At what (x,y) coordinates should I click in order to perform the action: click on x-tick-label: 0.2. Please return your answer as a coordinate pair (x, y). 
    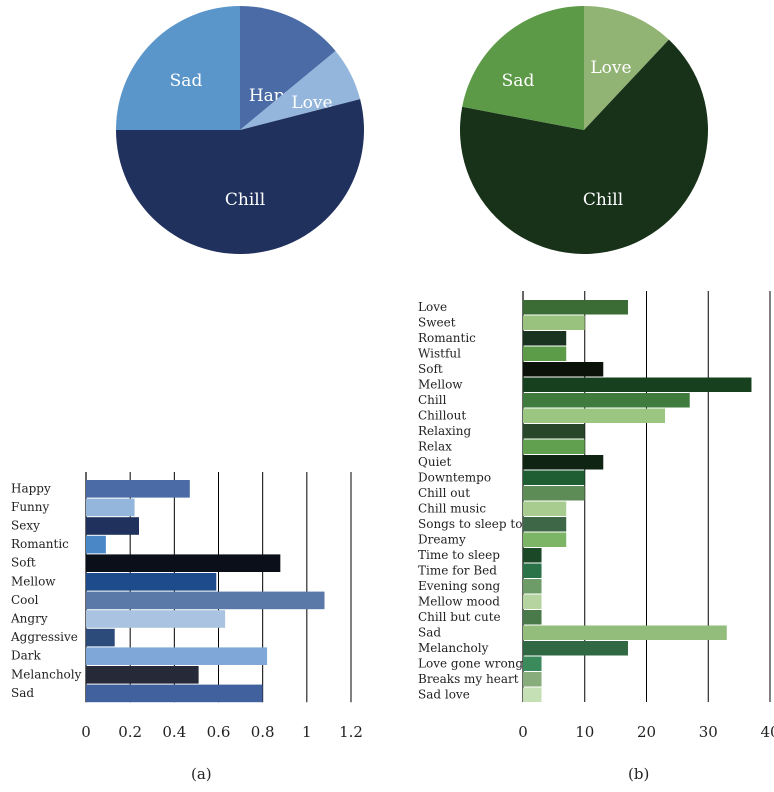
    Looking at the image, I should click on (130, 732).